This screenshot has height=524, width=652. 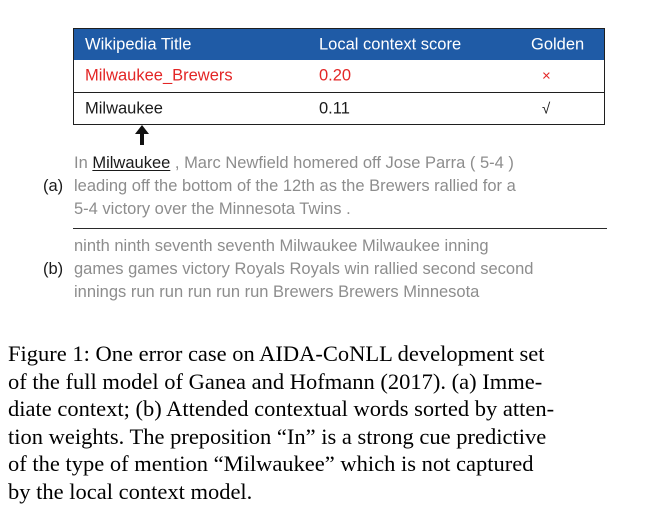 What do you see at coordinates (131, 163) in the screenshot?
I see `mention-milwaukee: Milwaukee` at bounding box center [131, 163].